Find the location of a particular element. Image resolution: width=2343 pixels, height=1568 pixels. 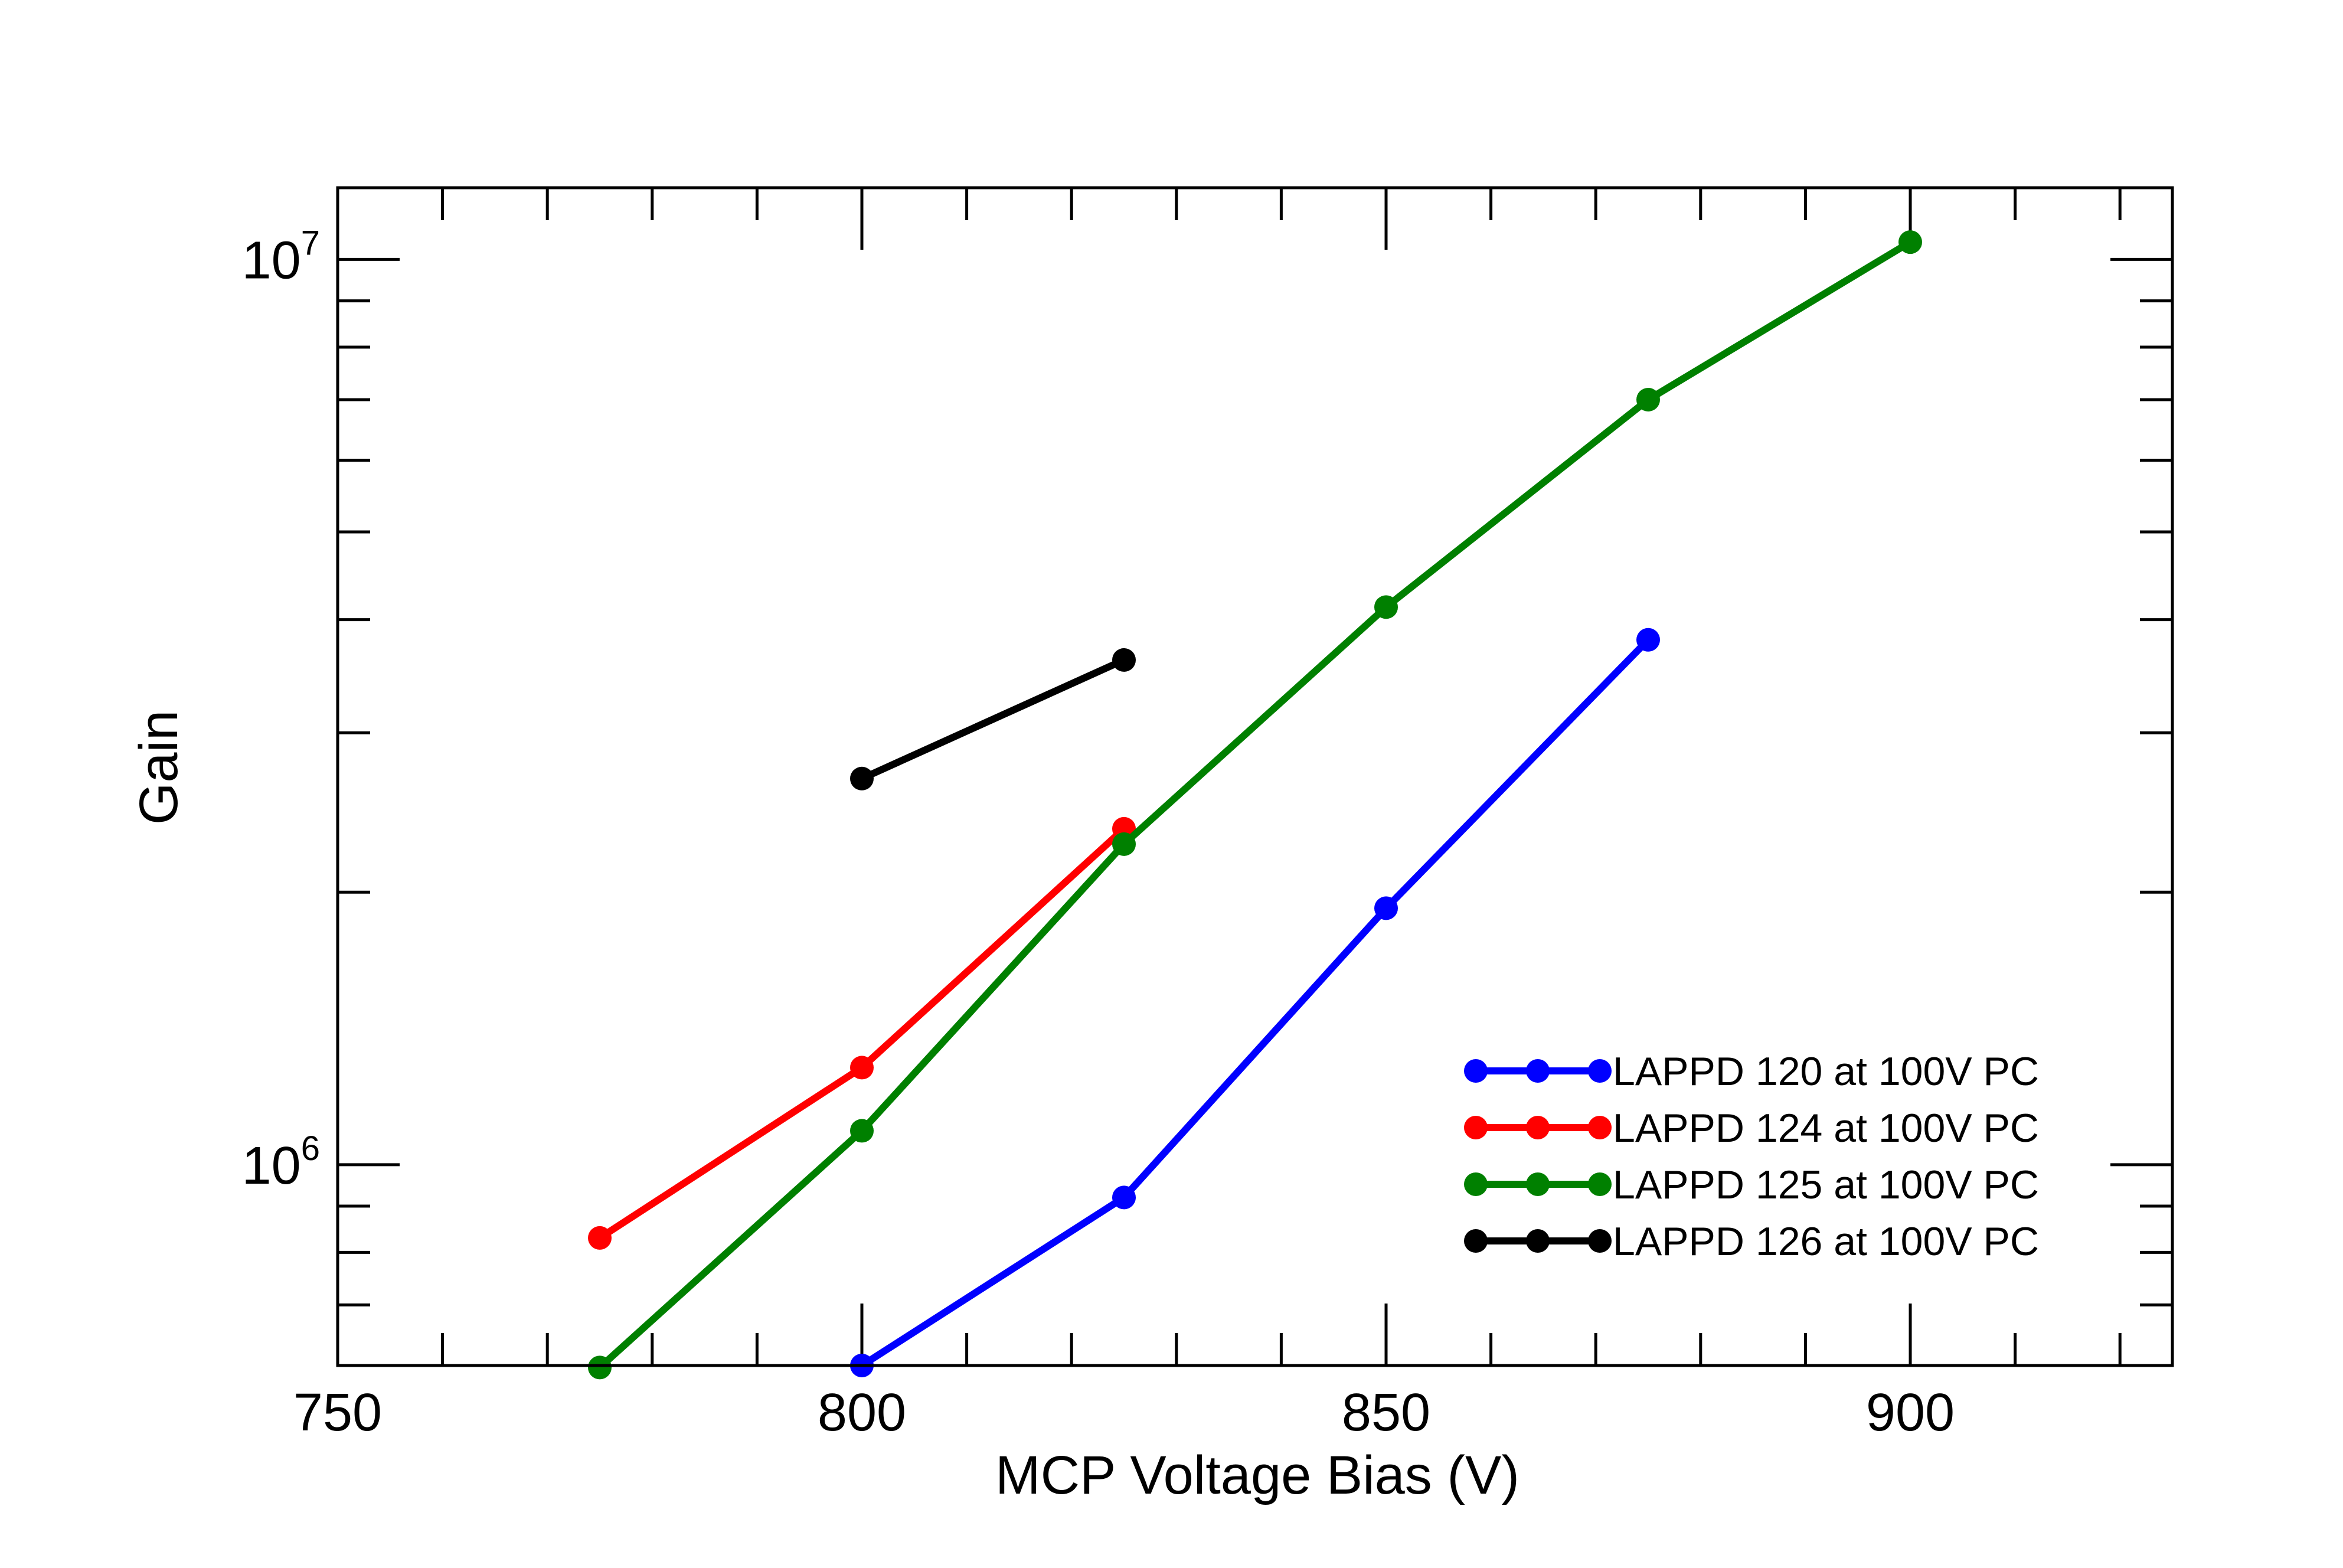

legend-entry: LAPPD 126 at 100V PC is located at coordinates (1751, 1242).